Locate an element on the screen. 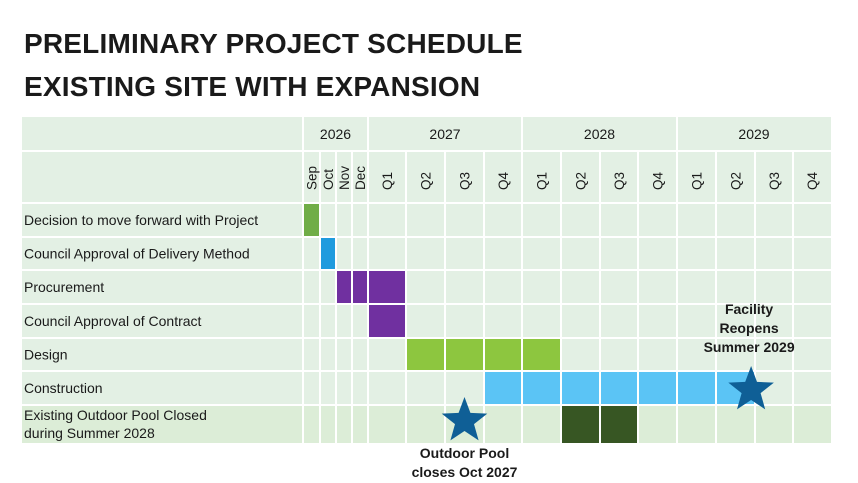  task-label-4: Design is located at coordinates (46, 355).